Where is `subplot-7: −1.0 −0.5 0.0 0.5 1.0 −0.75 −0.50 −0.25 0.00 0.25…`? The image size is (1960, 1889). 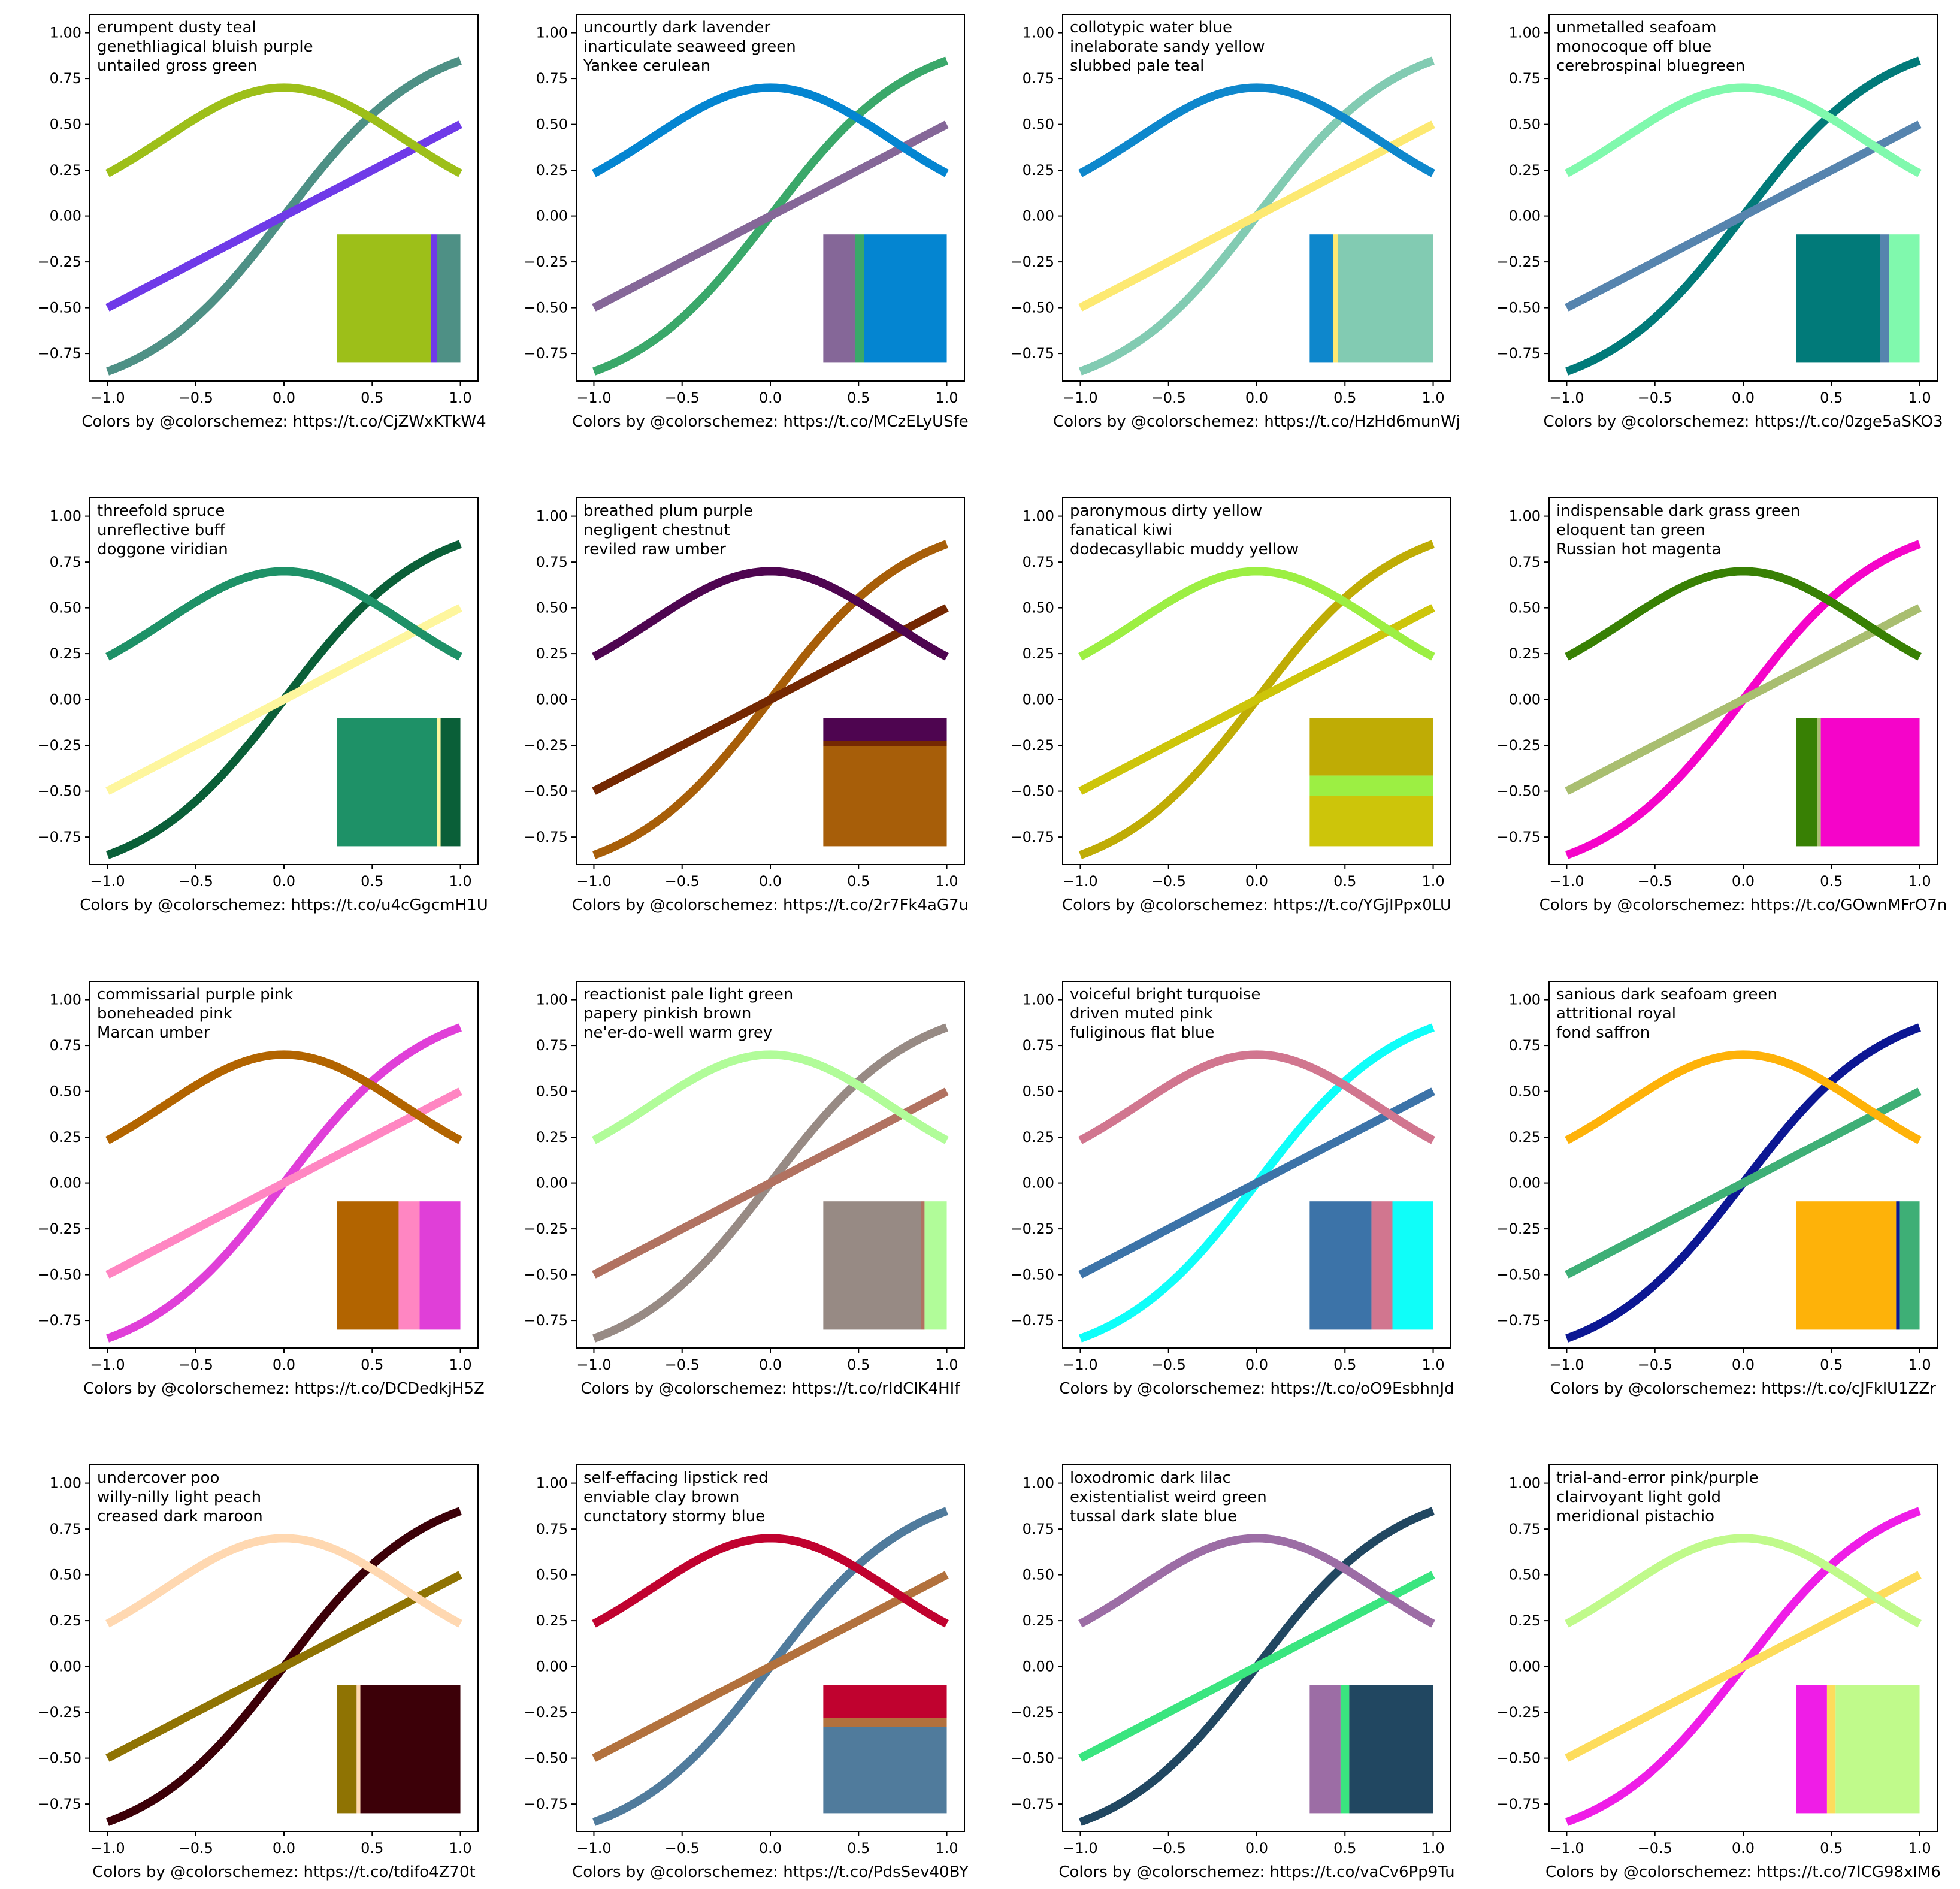 subplot-7: −1.0 −0.5 0.0 0.5 1.0 −0.75 −0.50 −0.25 0.00 0.25… is located at coordinates (1230, 705).